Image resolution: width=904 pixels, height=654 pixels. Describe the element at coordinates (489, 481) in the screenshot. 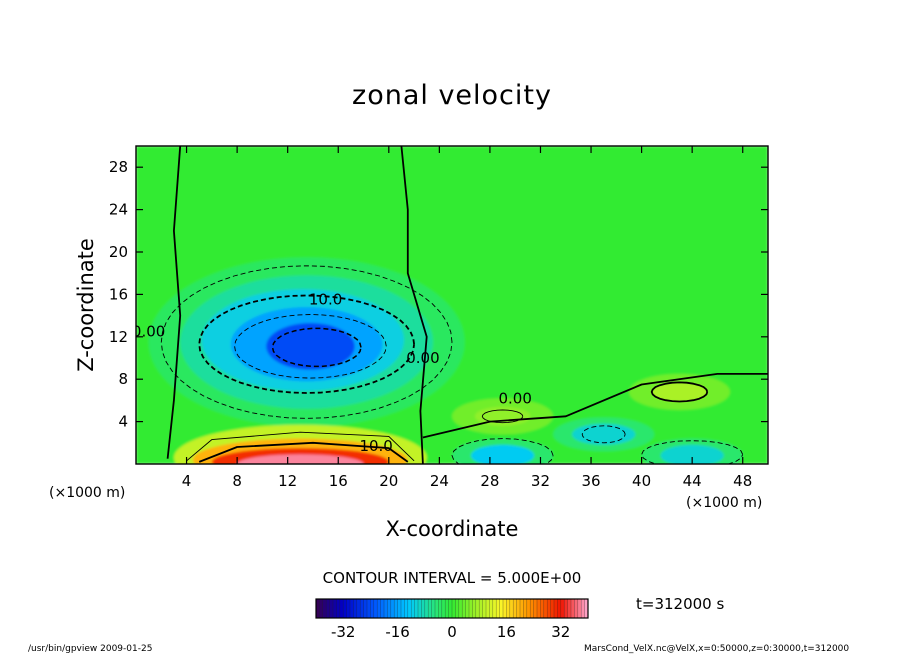

I see `x-tick-label: 28` at that location.